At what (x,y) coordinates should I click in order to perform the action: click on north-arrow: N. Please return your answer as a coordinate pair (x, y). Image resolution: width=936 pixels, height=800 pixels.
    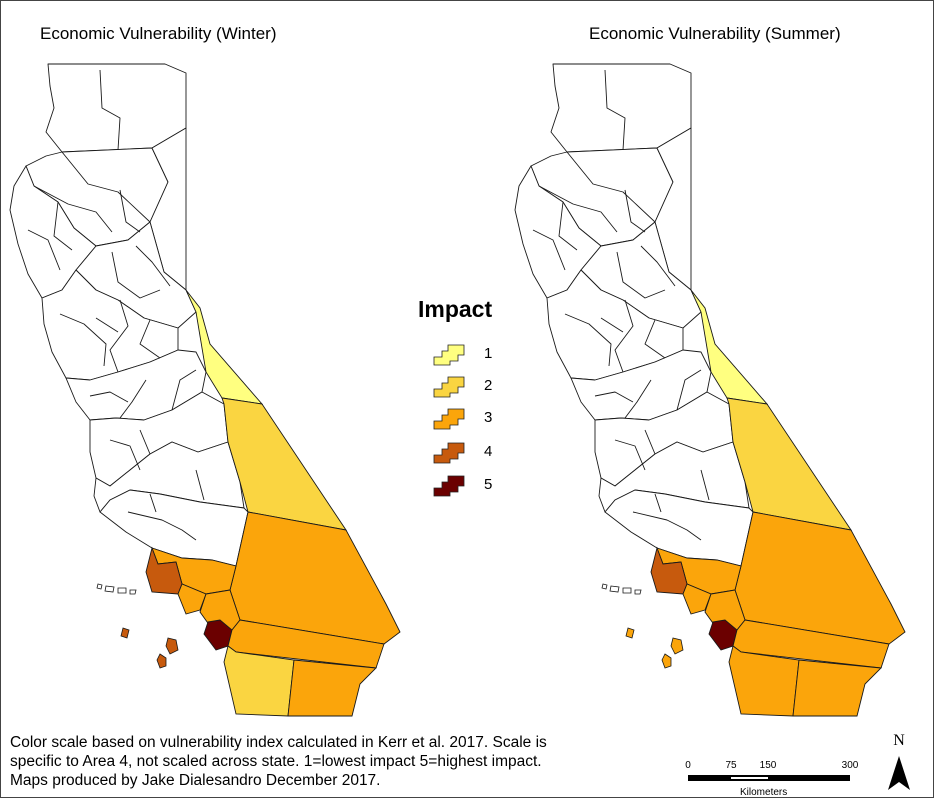
    Looking at the image, I should click on (899, 763).